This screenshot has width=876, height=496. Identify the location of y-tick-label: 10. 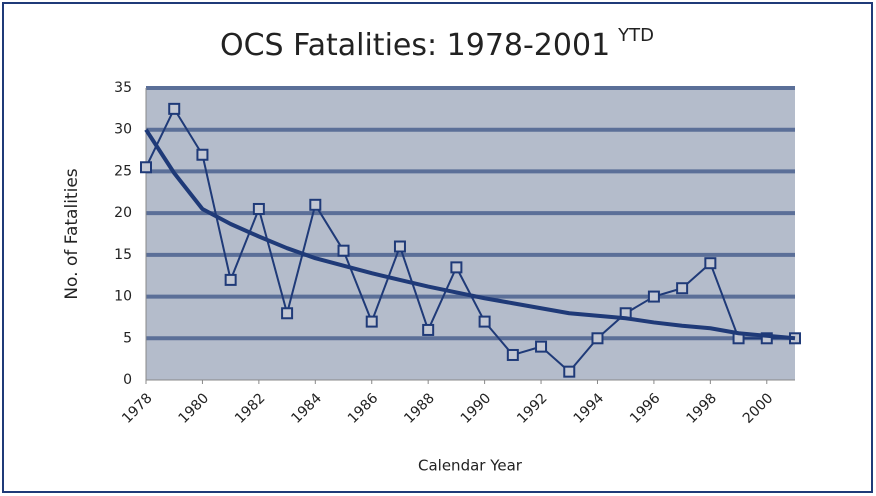
(123, 297).